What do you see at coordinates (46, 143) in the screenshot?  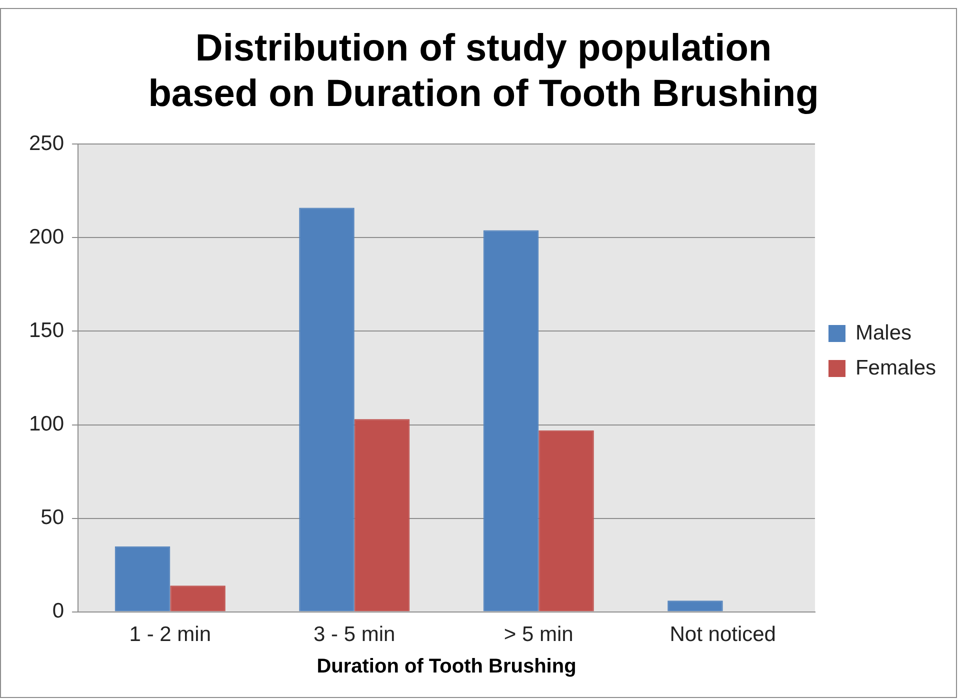 I see `y-tick-label: 250` at bounding box center [46, 143].